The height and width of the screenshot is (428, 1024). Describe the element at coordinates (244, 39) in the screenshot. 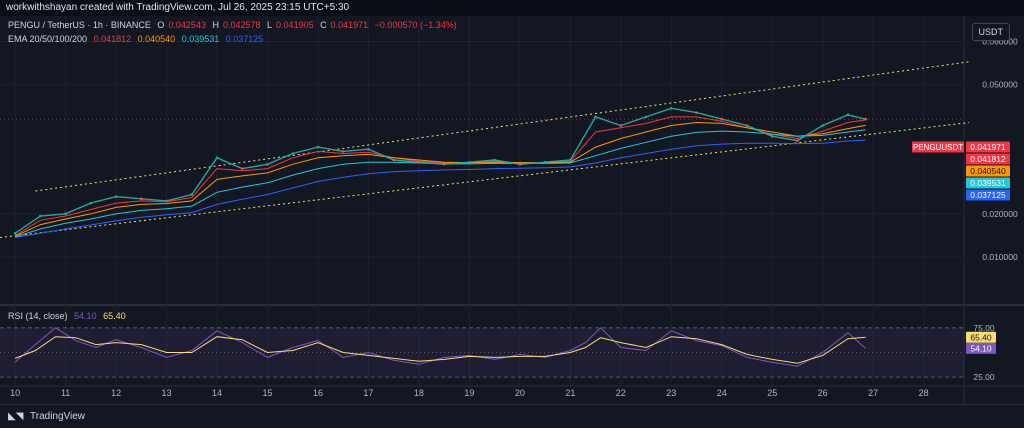

I see `ema200-value: 0.037125` at that location.